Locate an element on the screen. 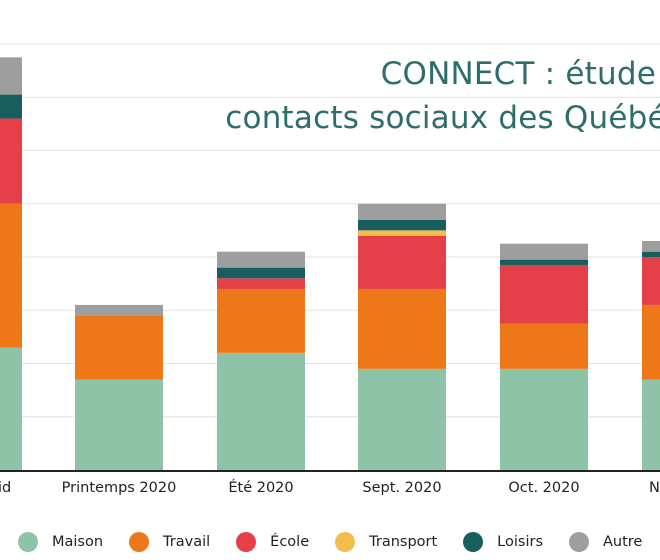 The width and height of the screenshot is (660, 560). x-tick-label: Printemps 2020 is located at coordinates (119, 488).